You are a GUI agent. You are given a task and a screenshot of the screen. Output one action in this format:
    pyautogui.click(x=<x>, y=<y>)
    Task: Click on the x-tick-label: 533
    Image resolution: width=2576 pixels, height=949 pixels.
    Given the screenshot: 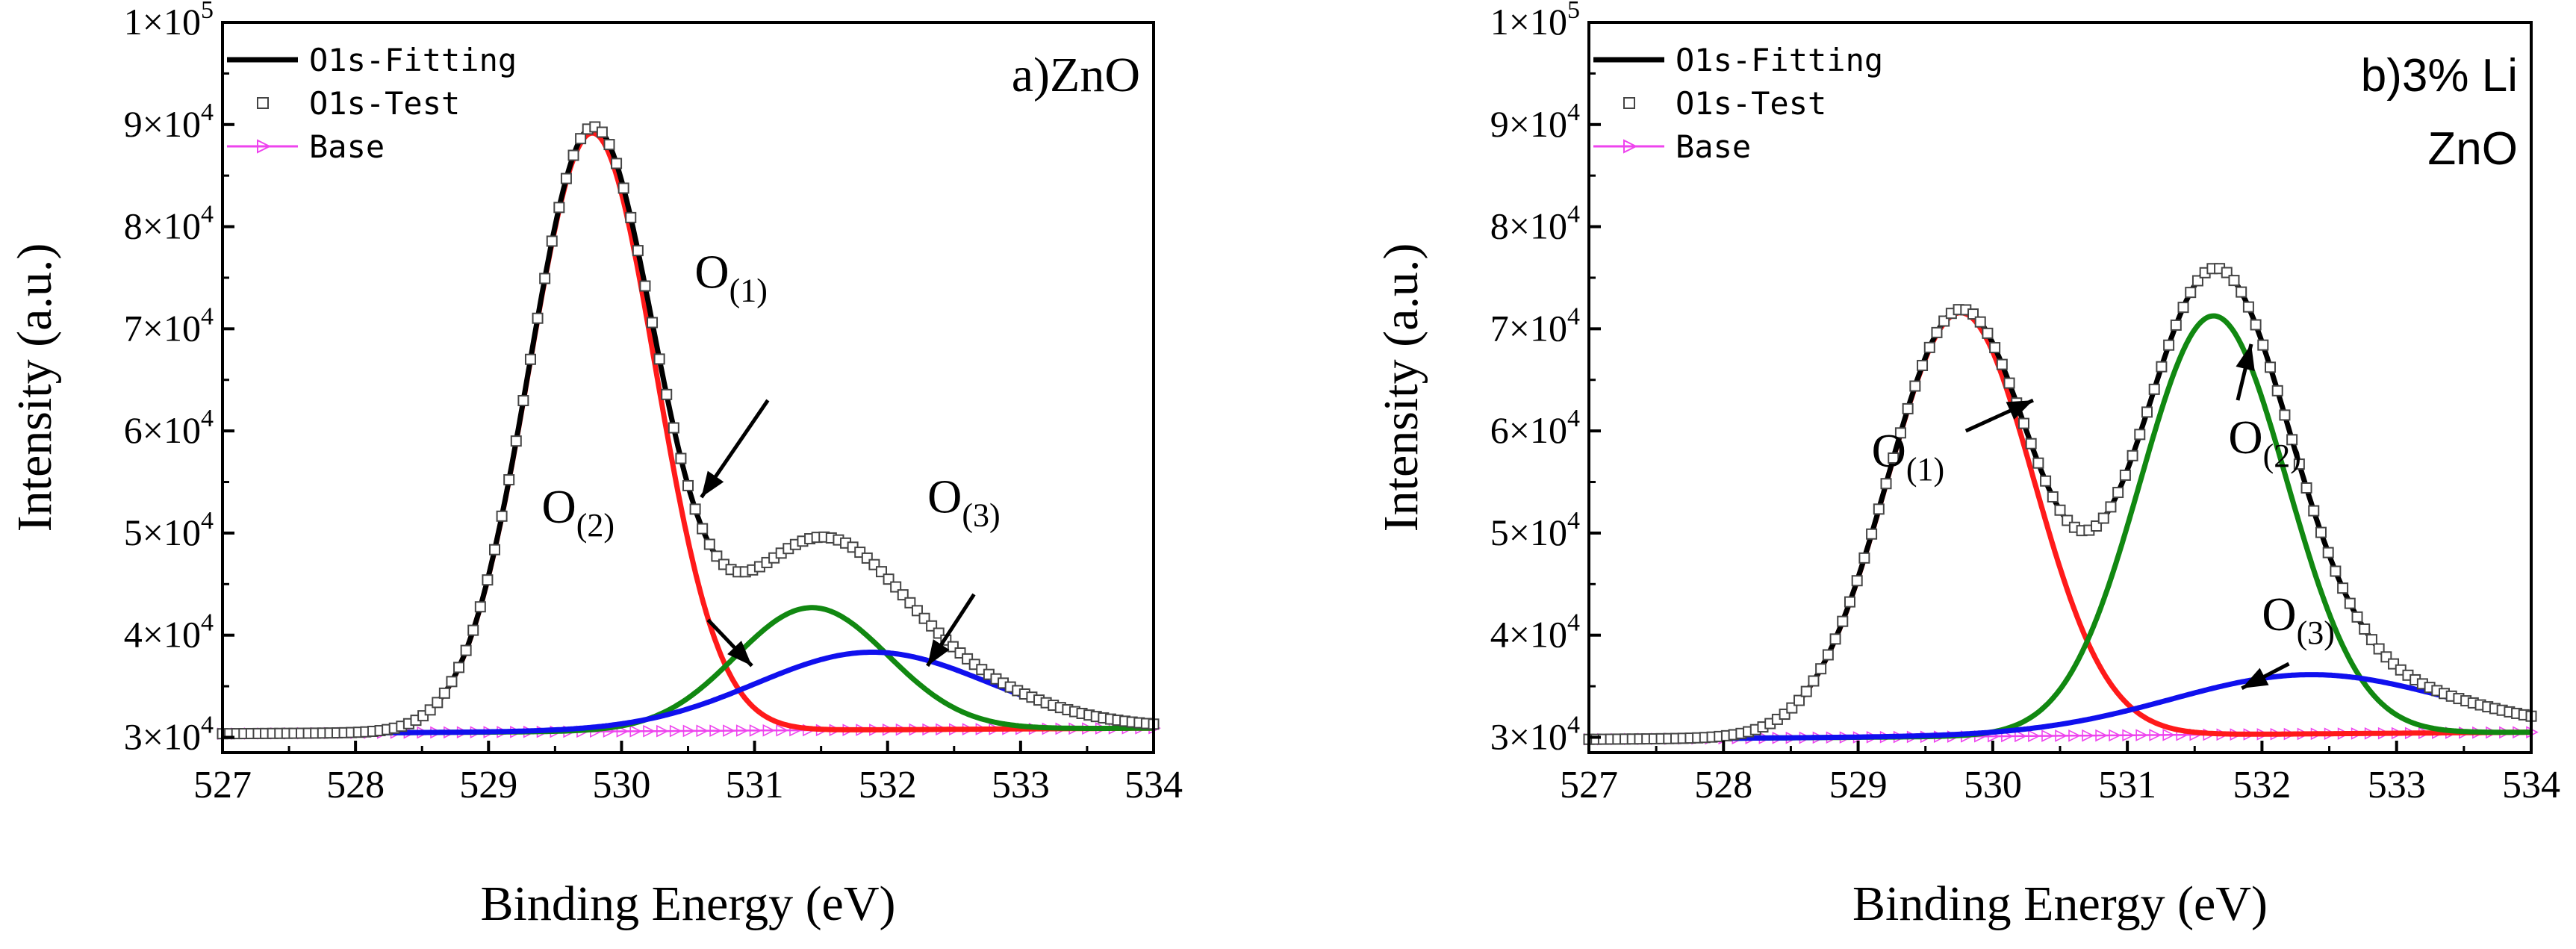 What is the action you would take?
    pyautogui.click(x=1021, y=785)
    